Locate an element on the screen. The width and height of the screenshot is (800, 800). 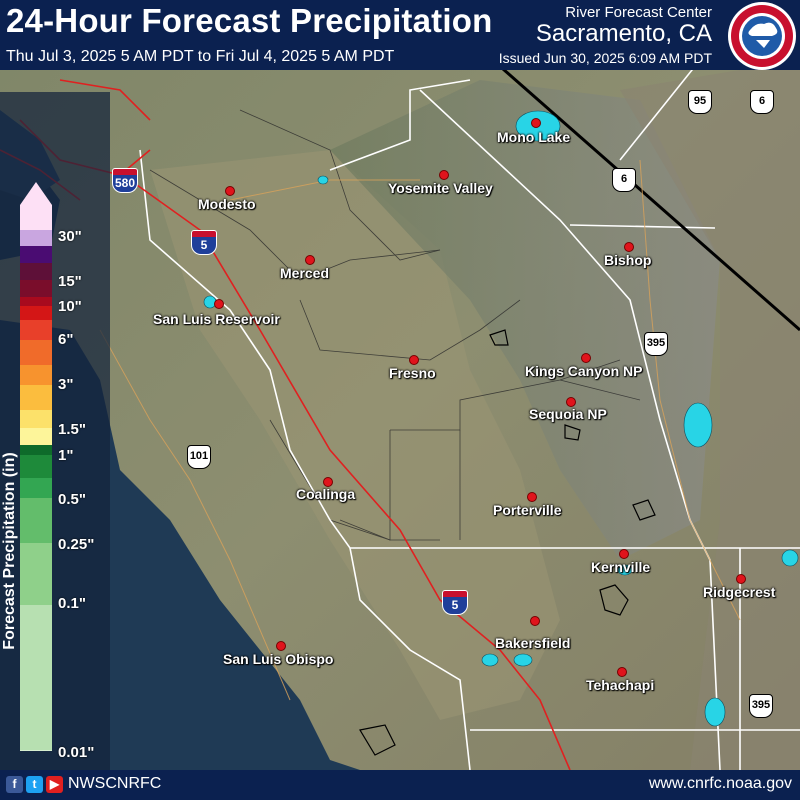
scale-label-0-25: 0.25" is located at coordinates (76, 544).